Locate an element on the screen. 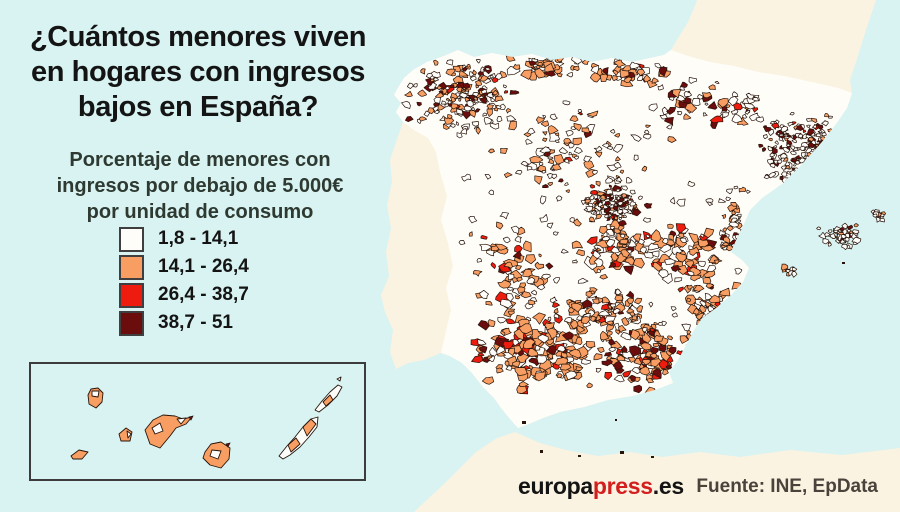 The width and height of the screenshot is (900, 512). legend-swatch-bin1 is located at coordinates (131, 239).